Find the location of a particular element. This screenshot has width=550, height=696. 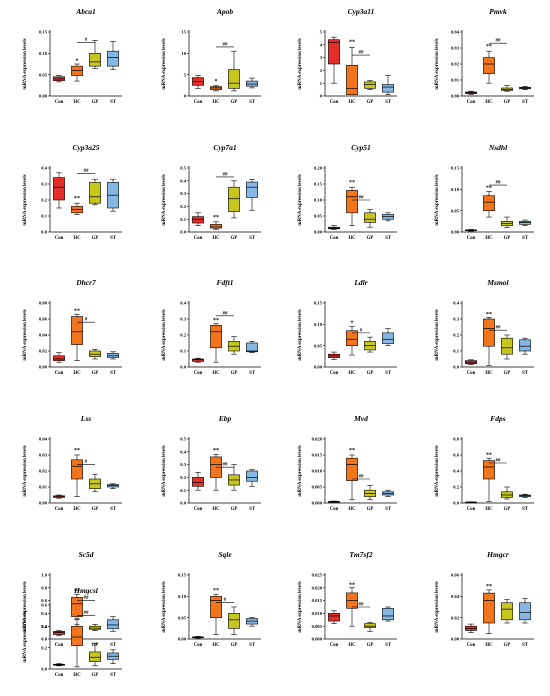

y-tick-label: 5 is located at coordinates (321, 32).